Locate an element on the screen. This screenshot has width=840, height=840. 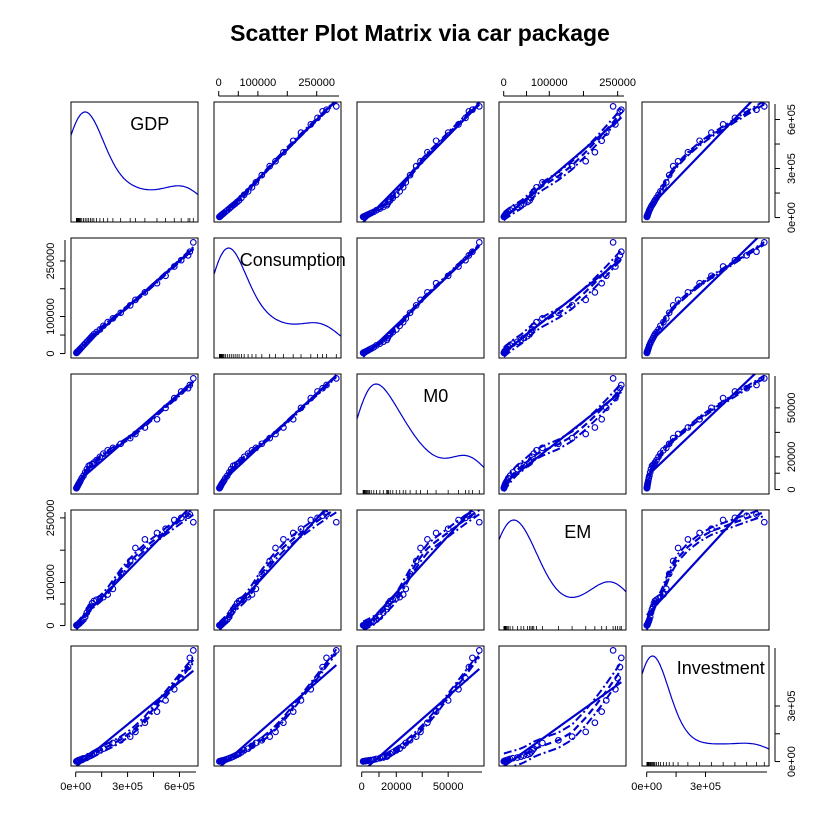
spread-upper-Consumption-vs-M0 is located at coordinates (421, 298).